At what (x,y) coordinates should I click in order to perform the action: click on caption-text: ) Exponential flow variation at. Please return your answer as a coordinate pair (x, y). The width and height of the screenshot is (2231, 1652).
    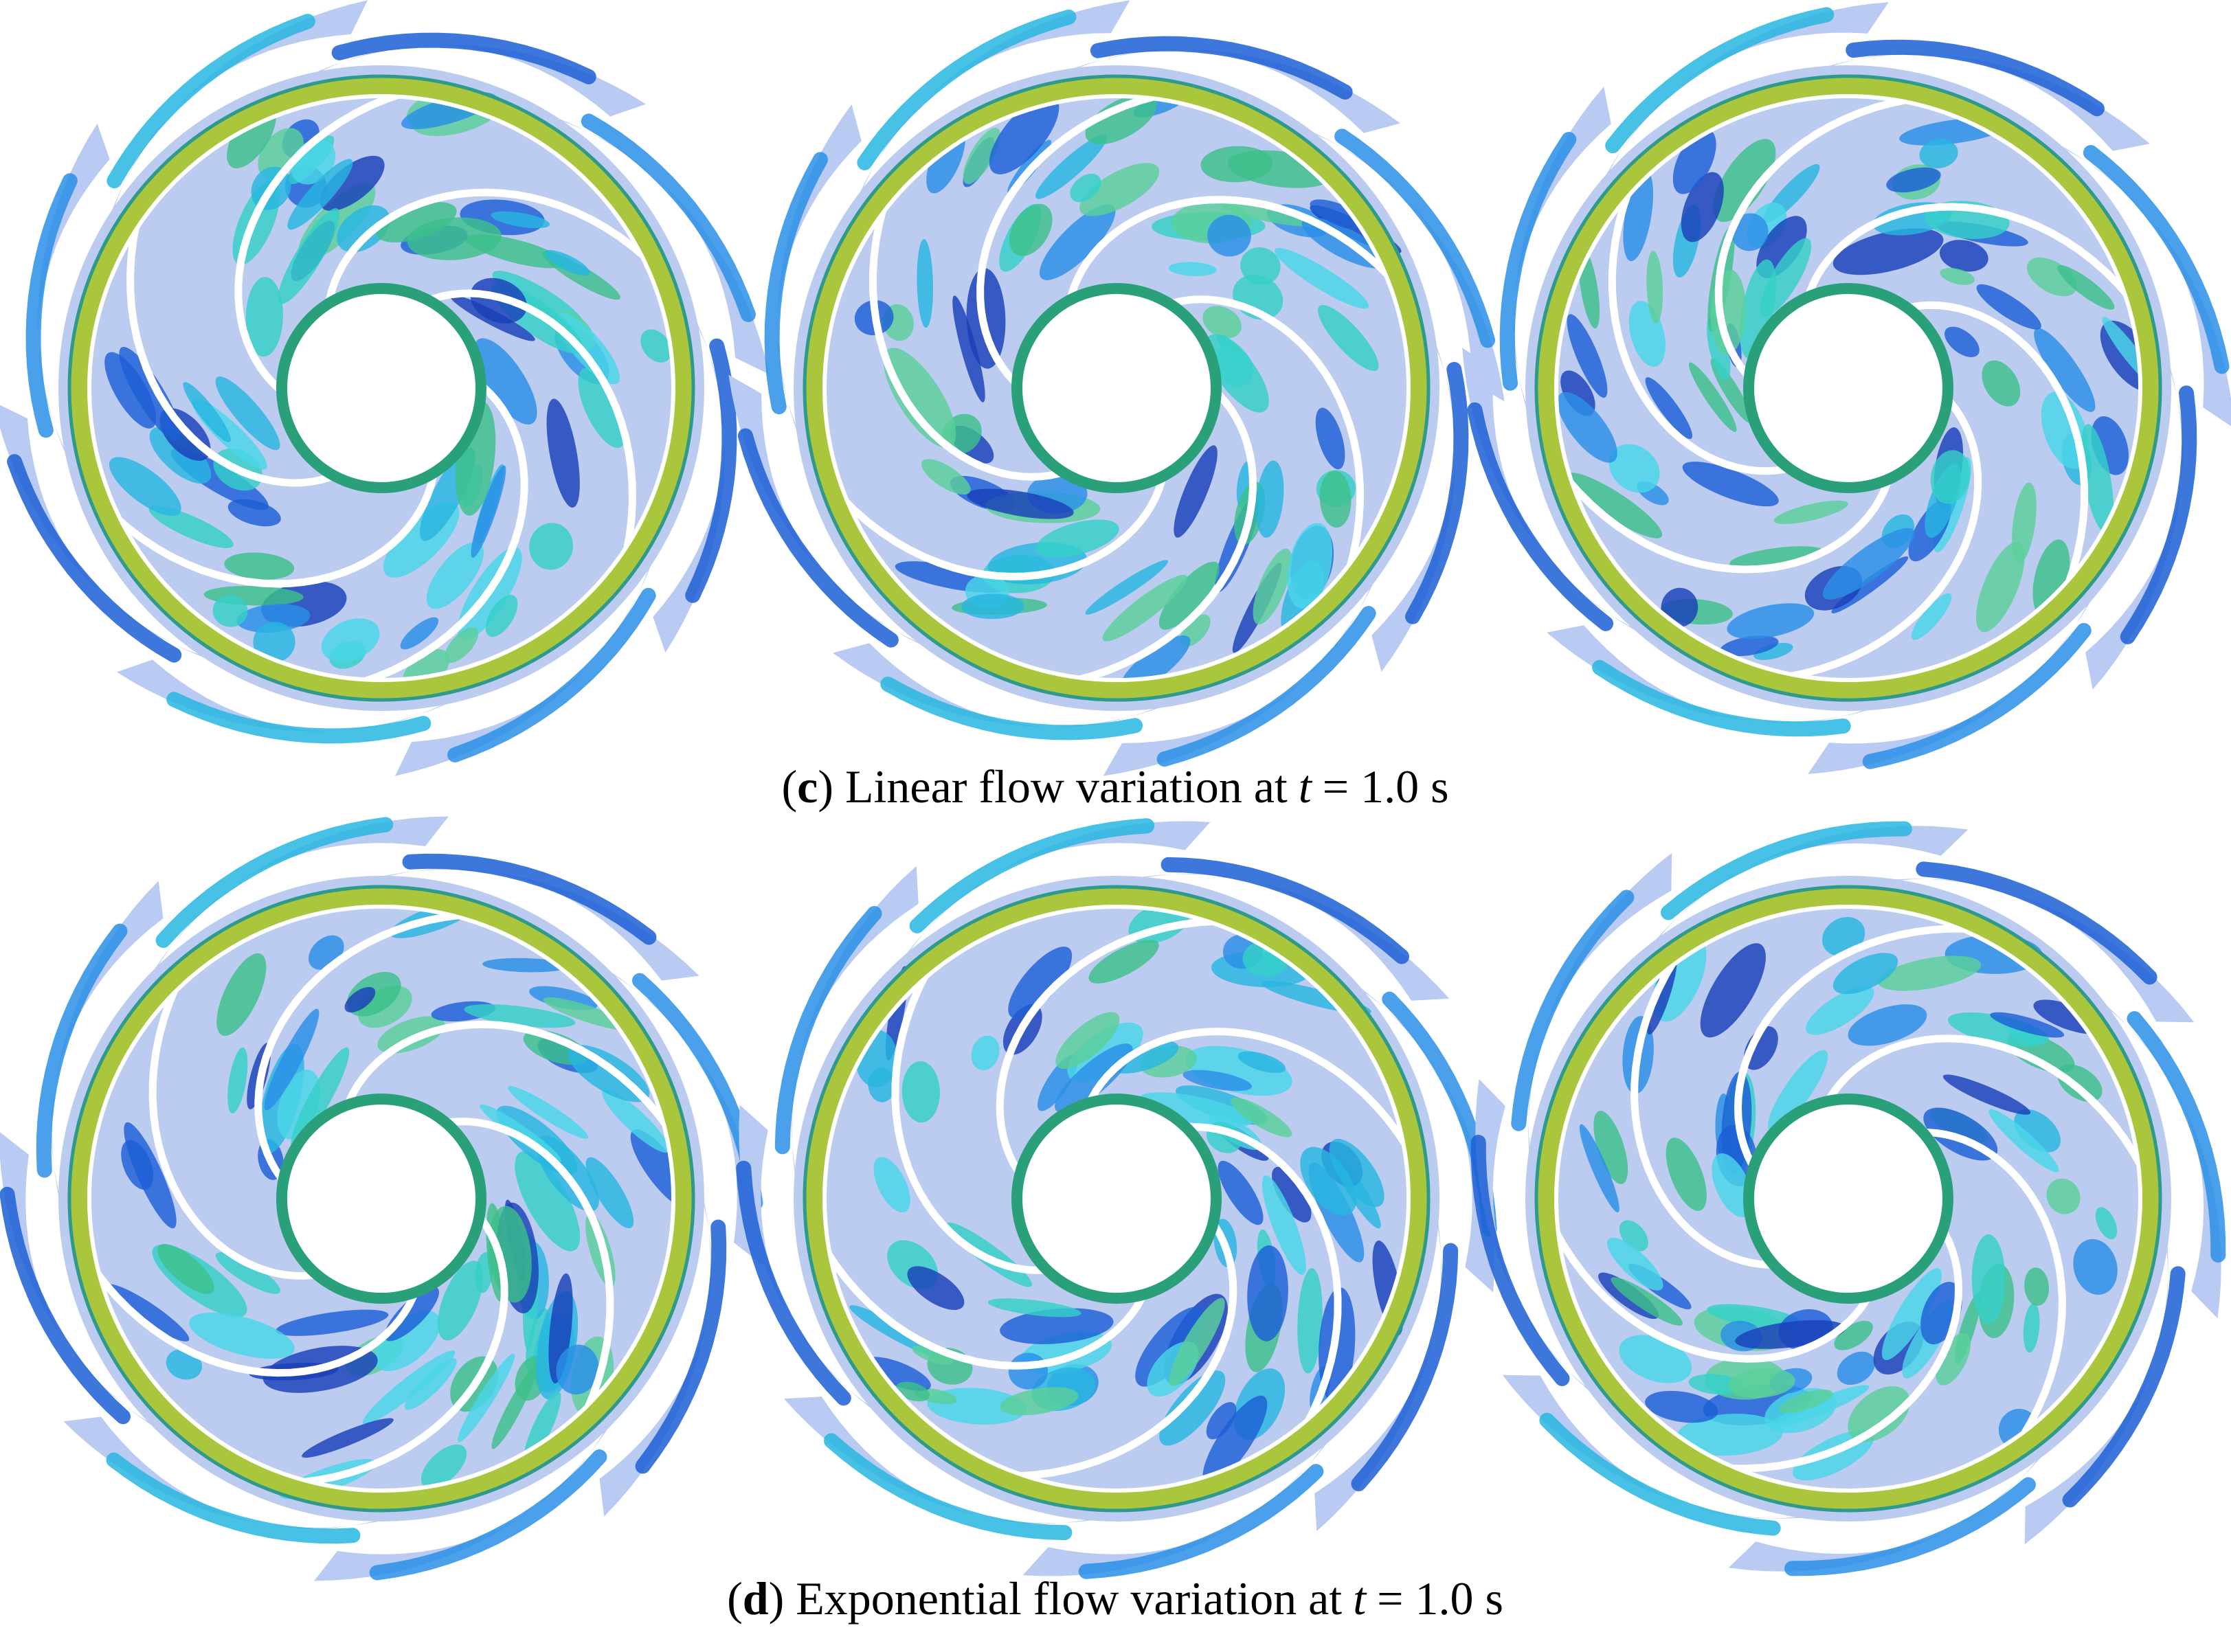
    Looking at the image, I should click on (1056, 1598).